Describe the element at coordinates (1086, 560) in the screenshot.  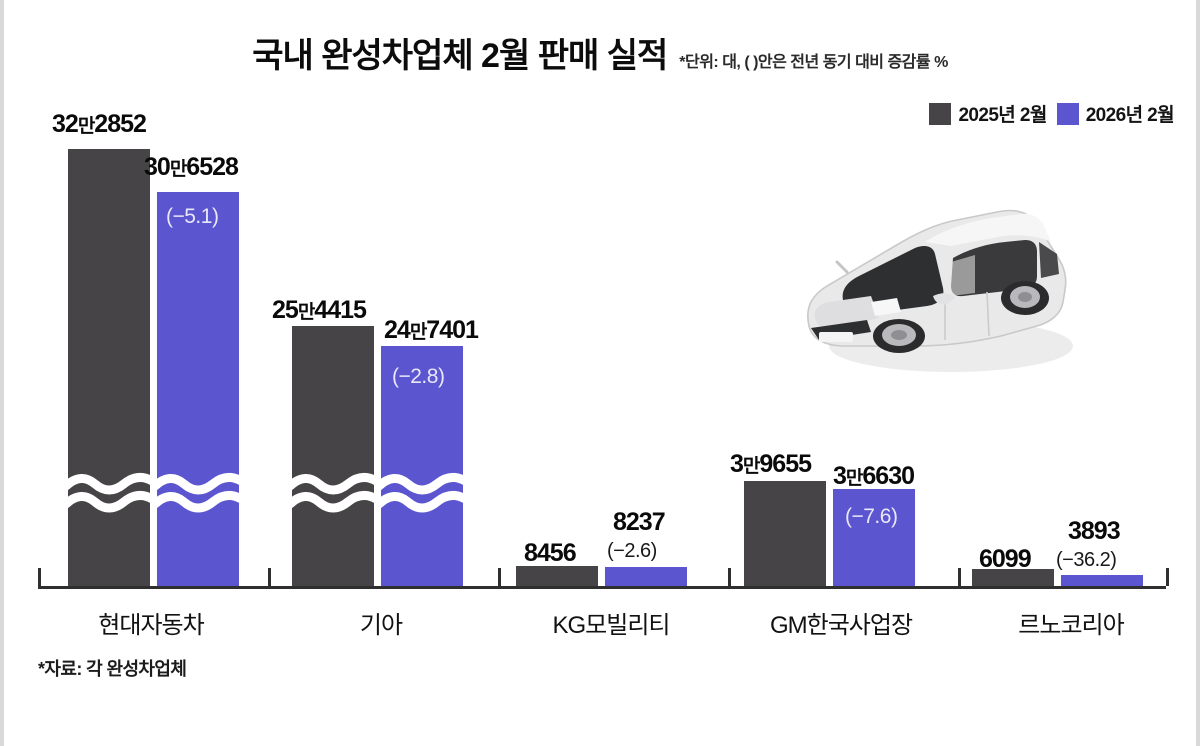
I see `change-pct-4: (−36.2)` at that location.